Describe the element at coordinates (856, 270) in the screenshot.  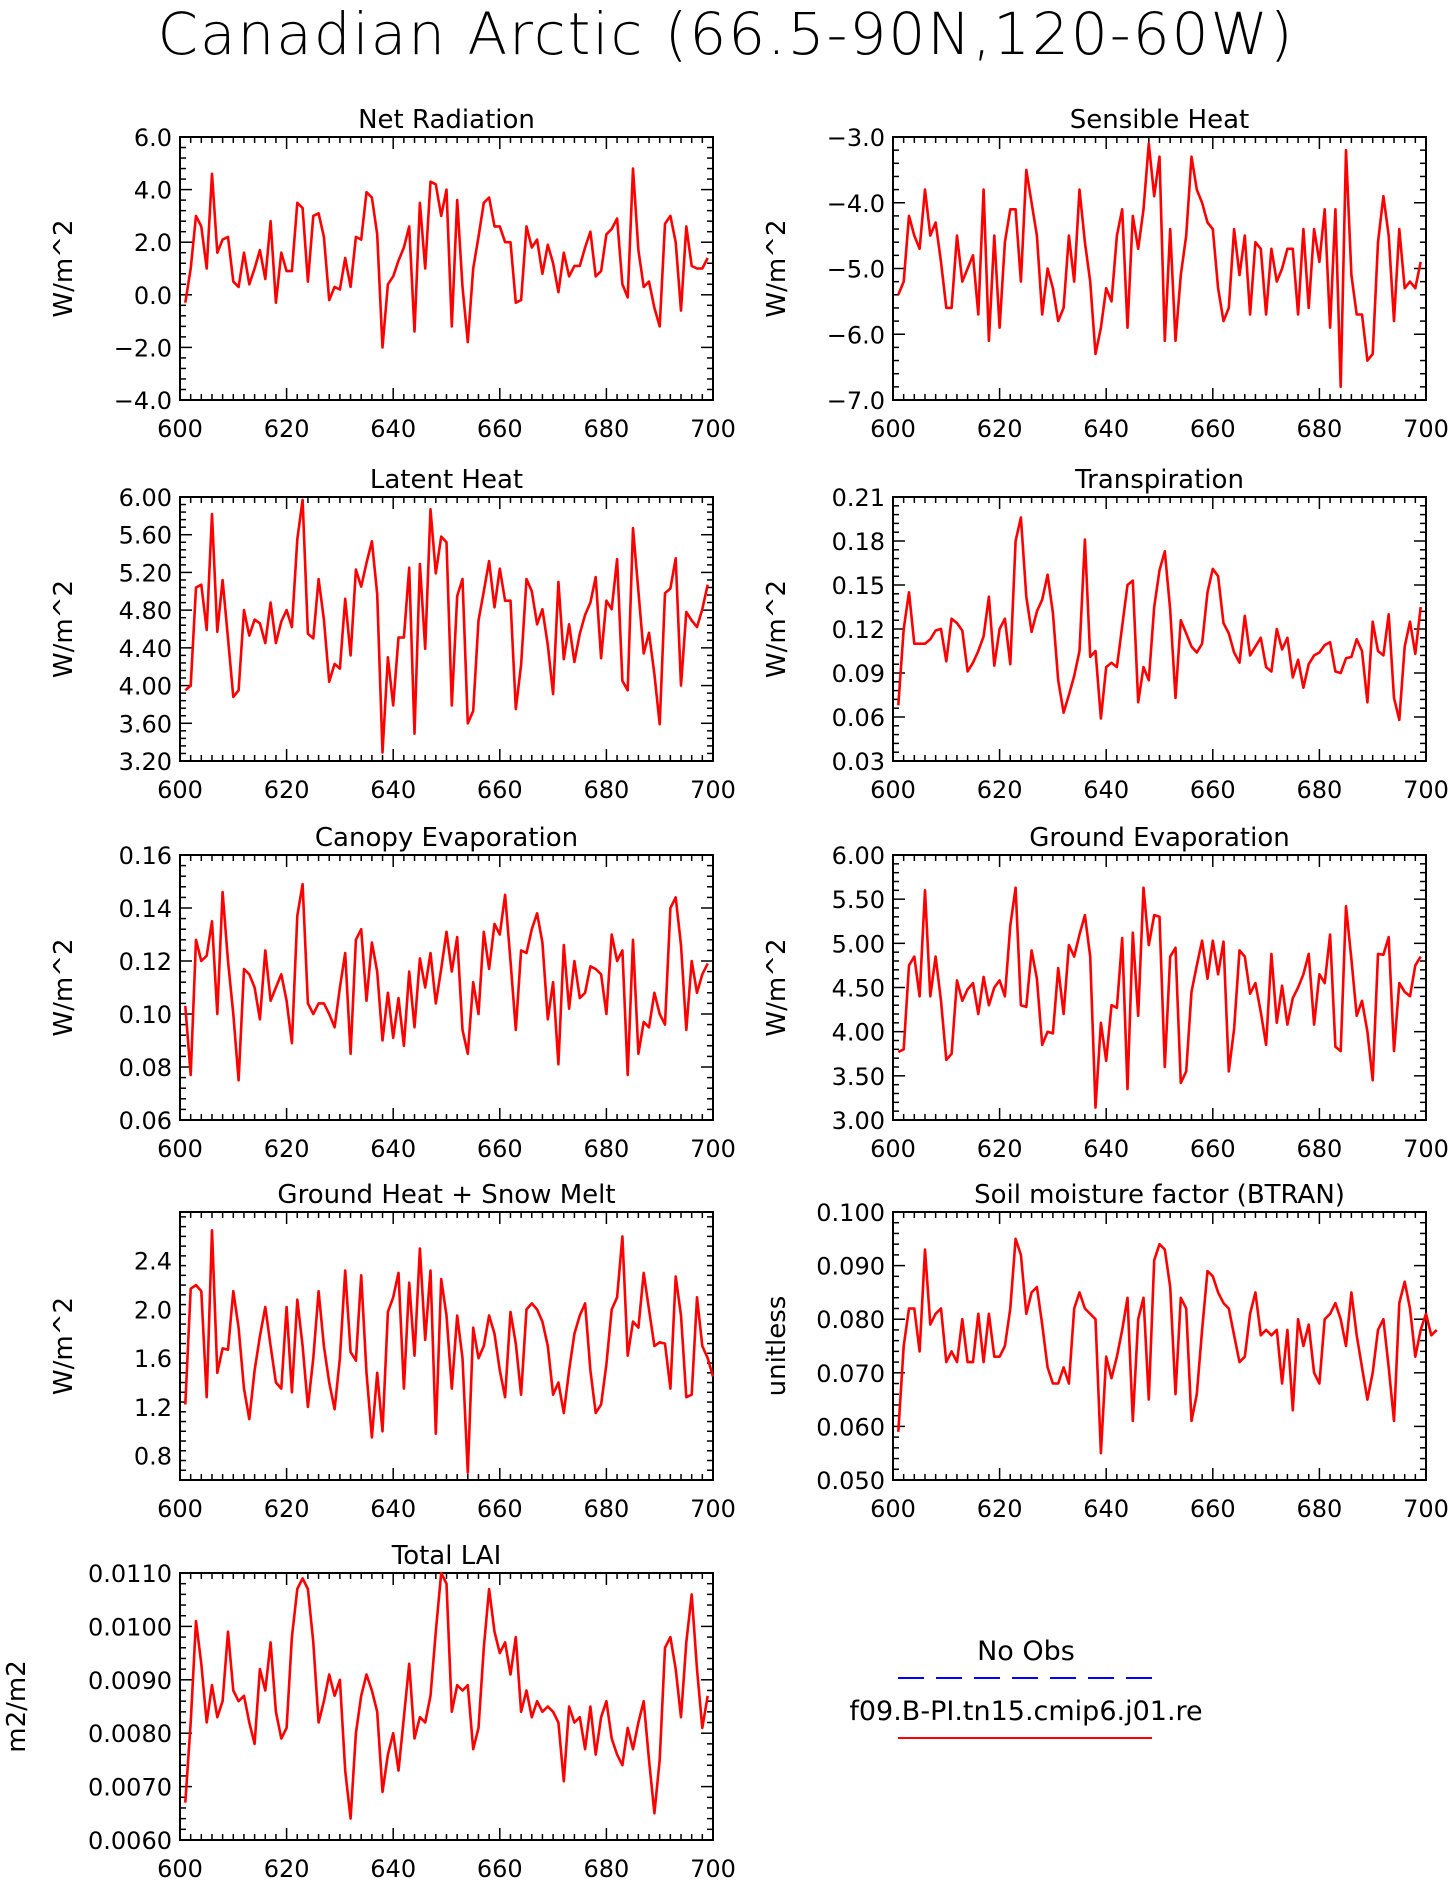
I see `y-tick-label: −5.0` at that location.